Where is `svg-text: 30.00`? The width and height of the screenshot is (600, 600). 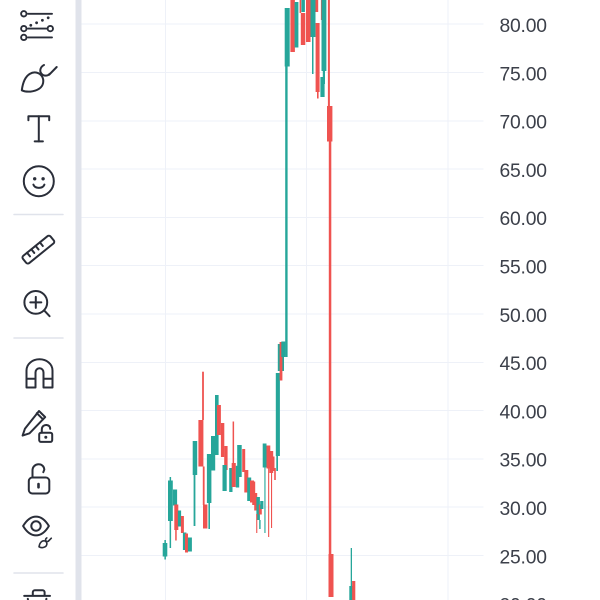
svg-text: 30.00 is located at coordinates (523, 509).